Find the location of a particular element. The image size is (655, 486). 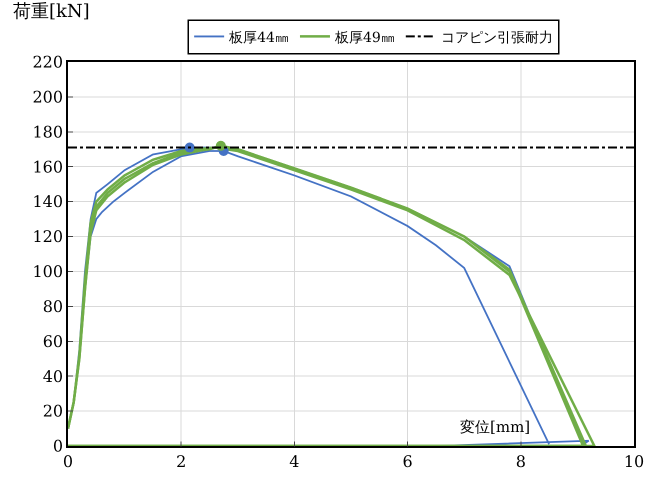

y-tick-label: 60 is located at coordinates (53, 341).